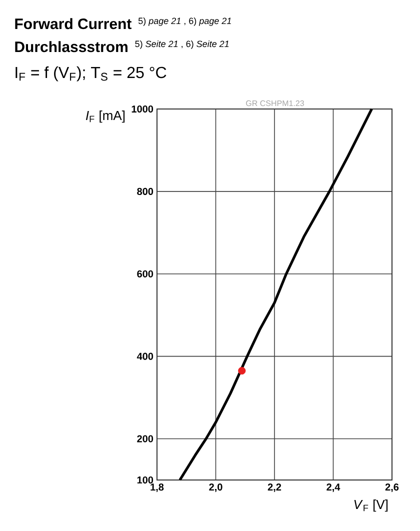  I want to click on y-tick-label: 100, so click(145, 480).